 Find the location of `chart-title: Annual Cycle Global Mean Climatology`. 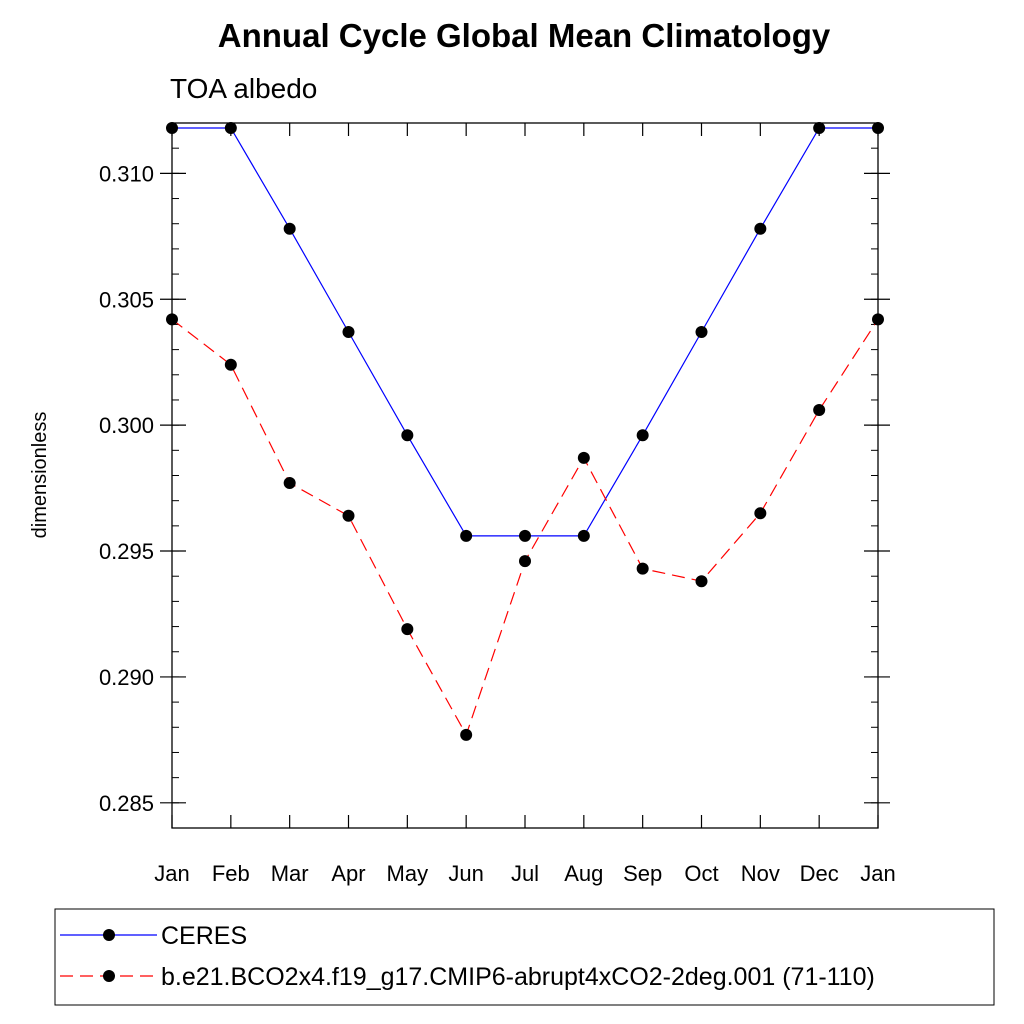

chart-title: Annual Cycle Global Mean Climatology is located at coordinates (524, 35).